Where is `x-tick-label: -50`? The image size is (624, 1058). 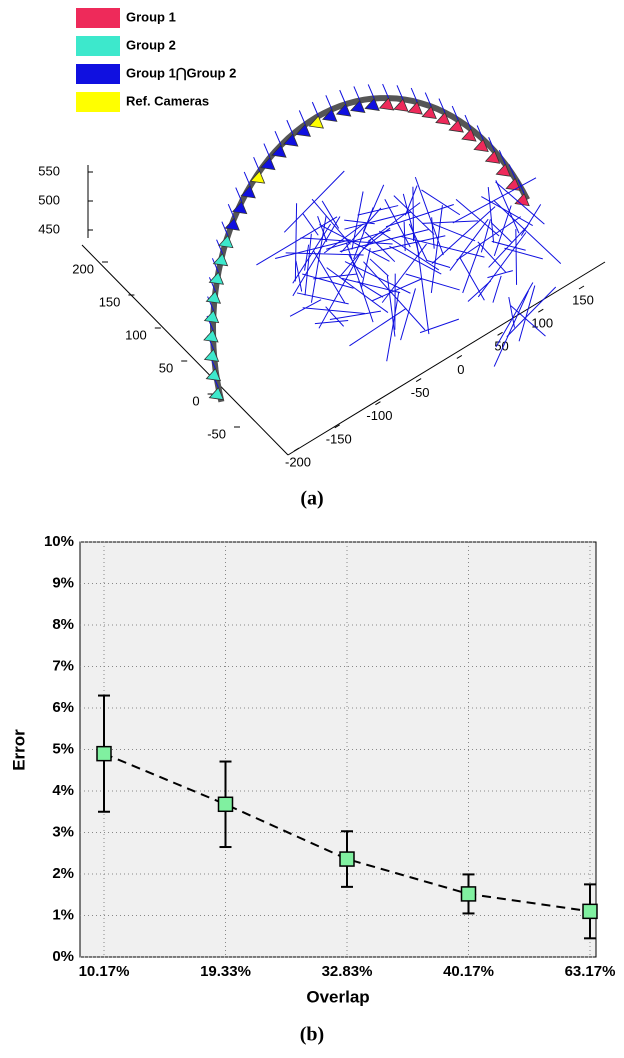 x-tick-label: -50 is located at coordinates (420, 392).